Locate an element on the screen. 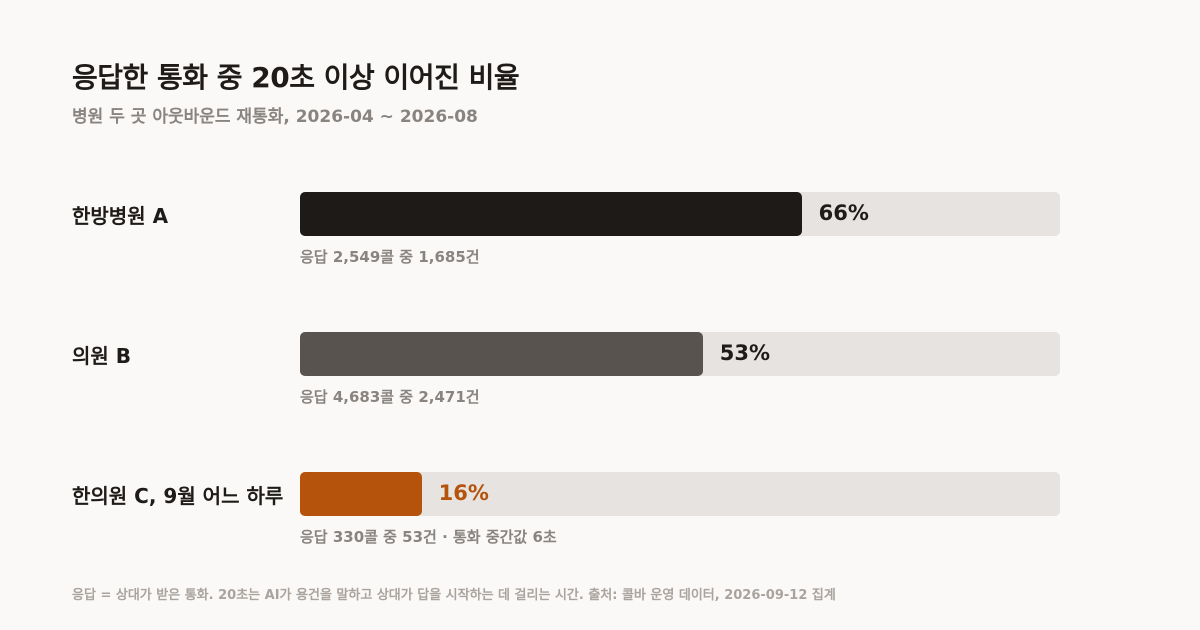 The width and height of the screenshot is (1200, 630). bar-note: 응답 330콜 중 53건 · 통화 중간값 6초 is located at coordinates (428, 537).